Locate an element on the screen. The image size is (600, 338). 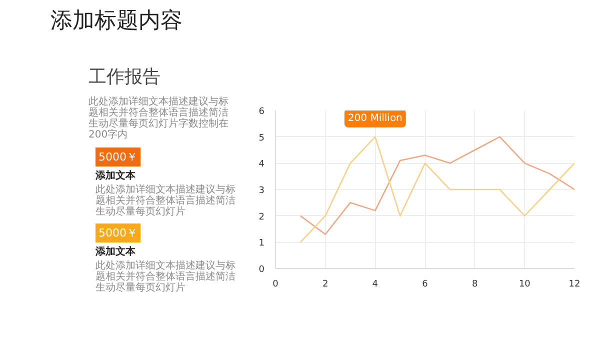
chart-title: 添加标题内容 is located at coordinates (116, 21).